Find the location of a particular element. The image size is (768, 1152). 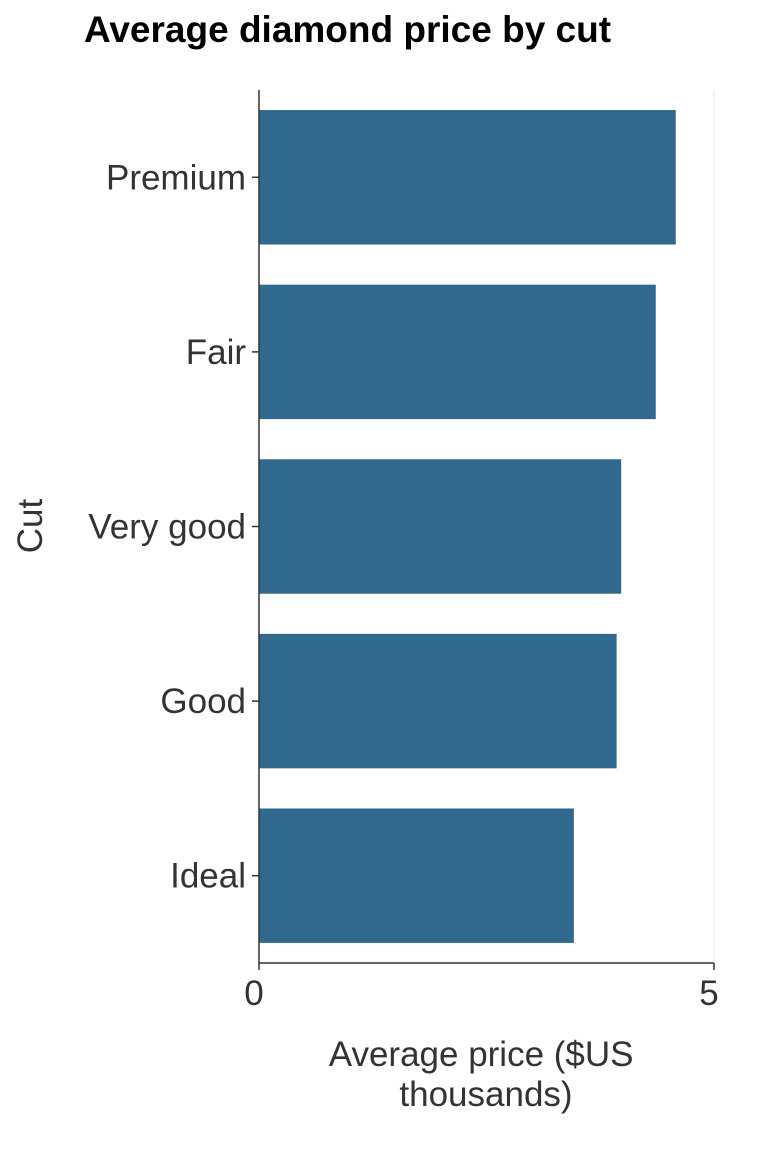

y-tick-label: Fair is located at coordinates (216, 352).